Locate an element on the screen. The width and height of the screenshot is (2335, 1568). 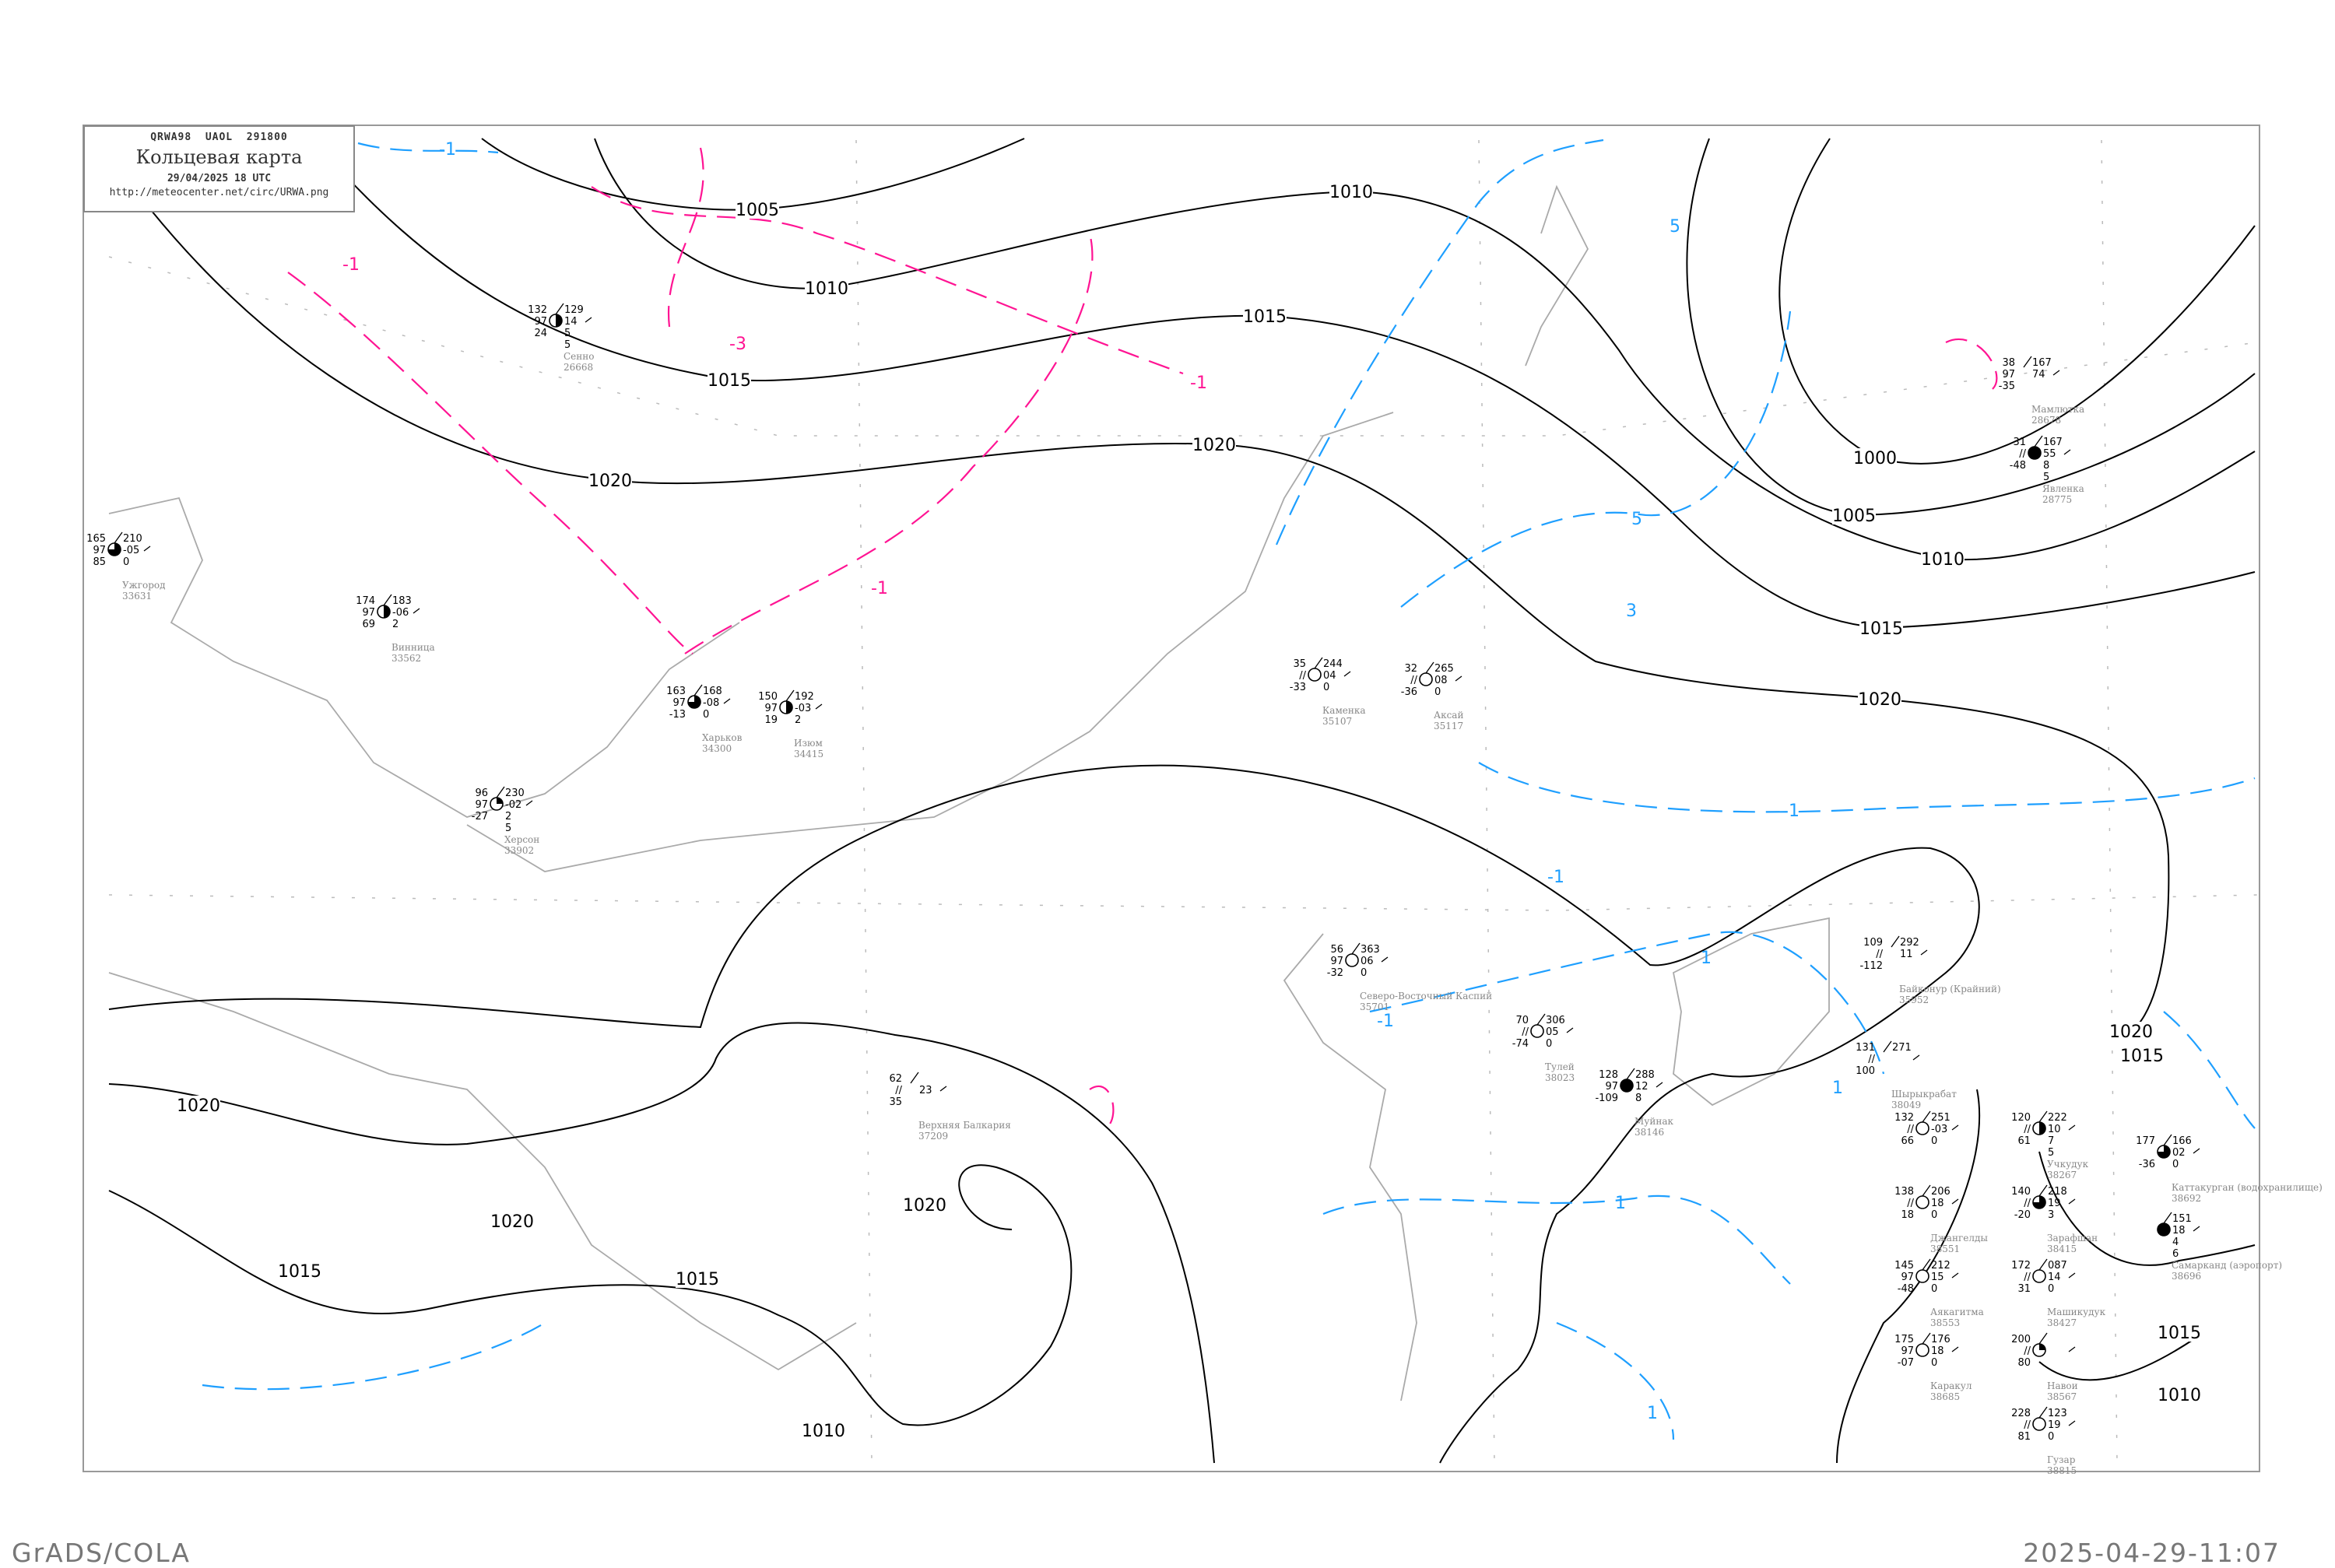
dew-point: 85 is located at coordinates (99, 562).